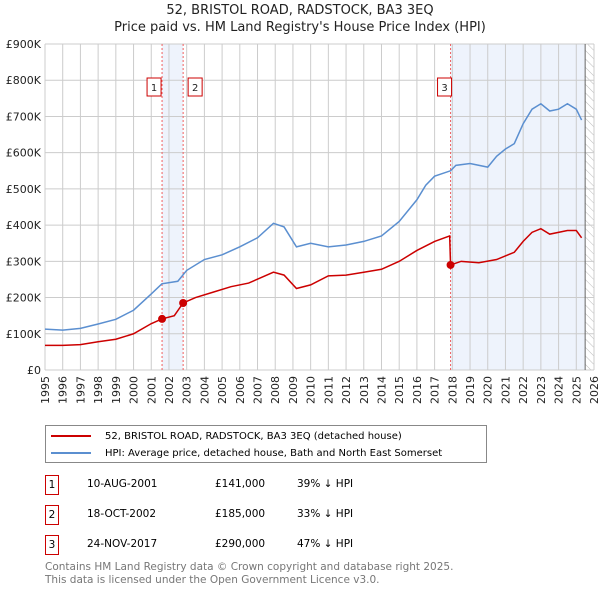  What do you see at coordinates (381, 390) in the screenshot?
I see `x-tick-label: 2014` at bounding box center [381, 390].